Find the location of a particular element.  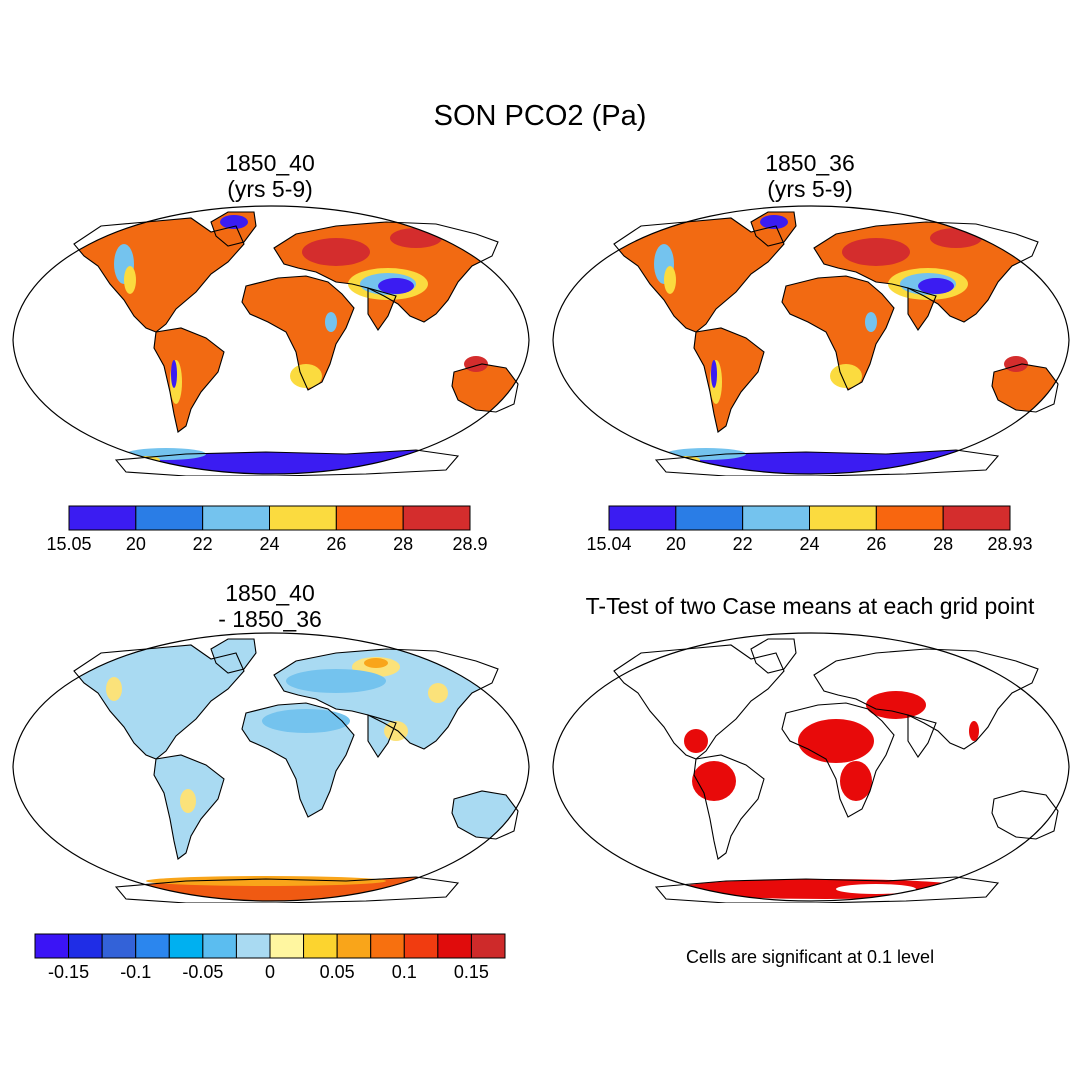

colorbar-diff: -0.15 -0.1 -0.05 0 0.05 0.1 0.15 is located at coordinates (270, 957).